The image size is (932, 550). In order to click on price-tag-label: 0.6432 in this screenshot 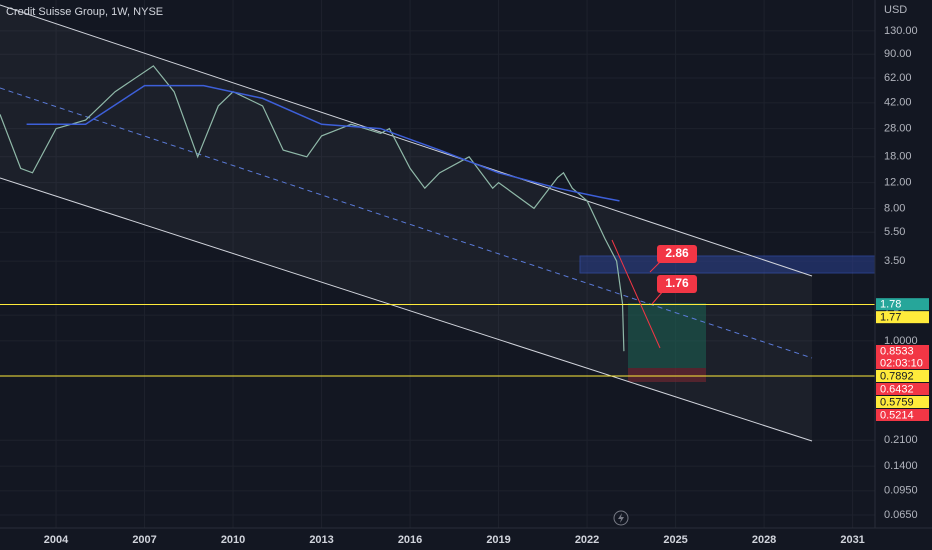, I will do `click(897, 389)`.